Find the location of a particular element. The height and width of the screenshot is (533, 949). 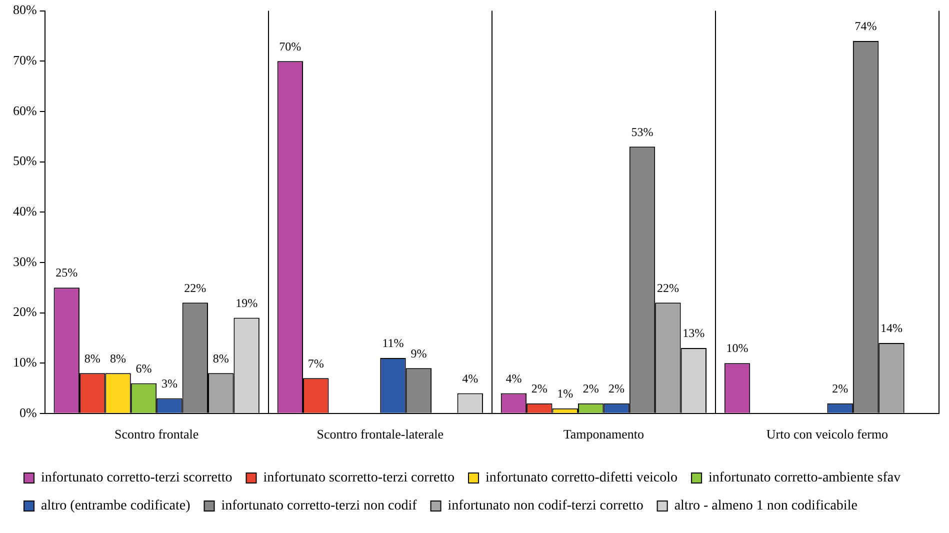

x-tick-label: Scontro frontale-laterale is located at coordinates (380, 434).